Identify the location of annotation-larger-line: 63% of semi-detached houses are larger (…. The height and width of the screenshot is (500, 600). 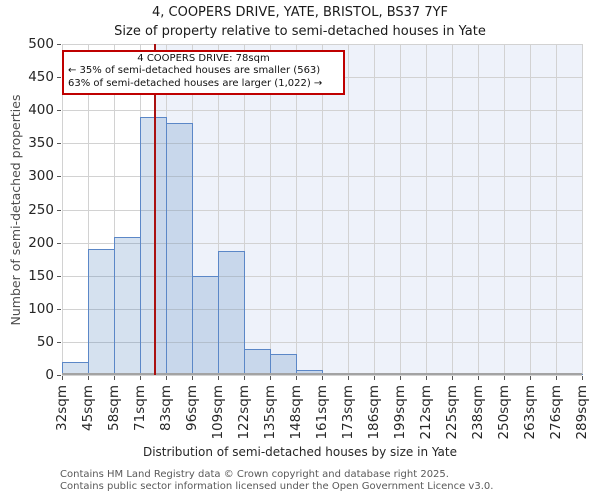
(195, 83).